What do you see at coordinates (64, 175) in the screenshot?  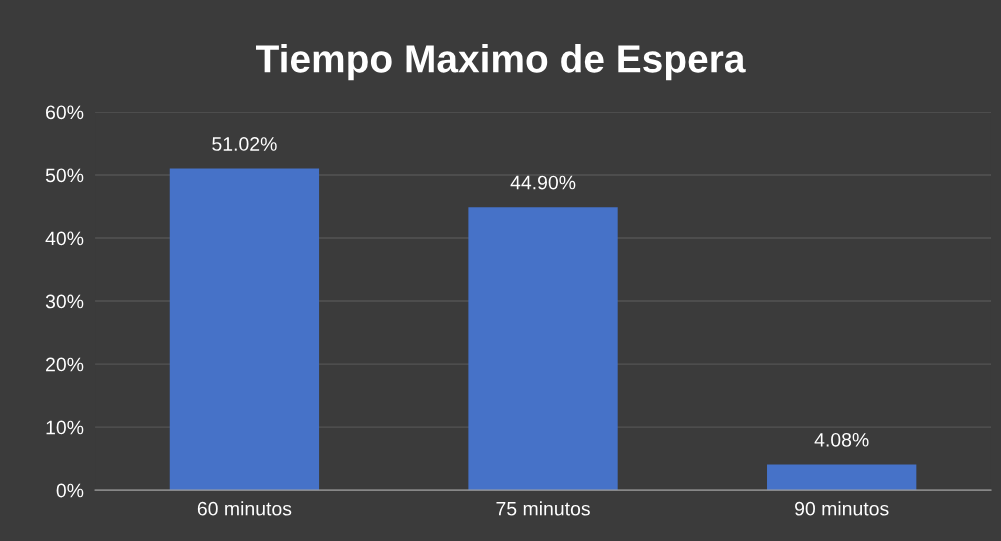 I see `y-tick-label: 50%` at bounding box center [64, 175].